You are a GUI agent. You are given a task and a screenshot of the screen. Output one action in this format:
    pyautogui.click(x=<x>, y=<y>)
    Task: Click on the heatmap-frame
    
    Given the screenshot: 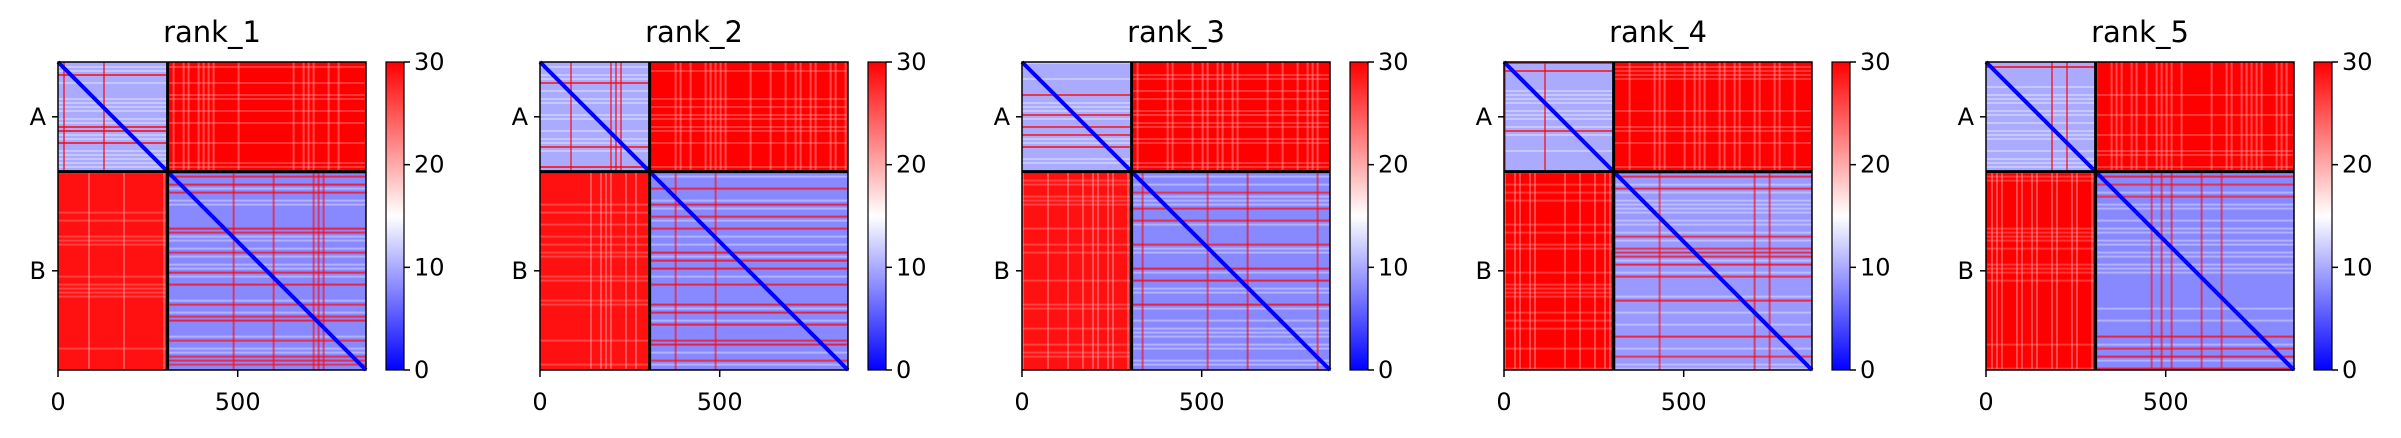 What is the action you would take?
    pyautogui.click(x=212, y=216)
    